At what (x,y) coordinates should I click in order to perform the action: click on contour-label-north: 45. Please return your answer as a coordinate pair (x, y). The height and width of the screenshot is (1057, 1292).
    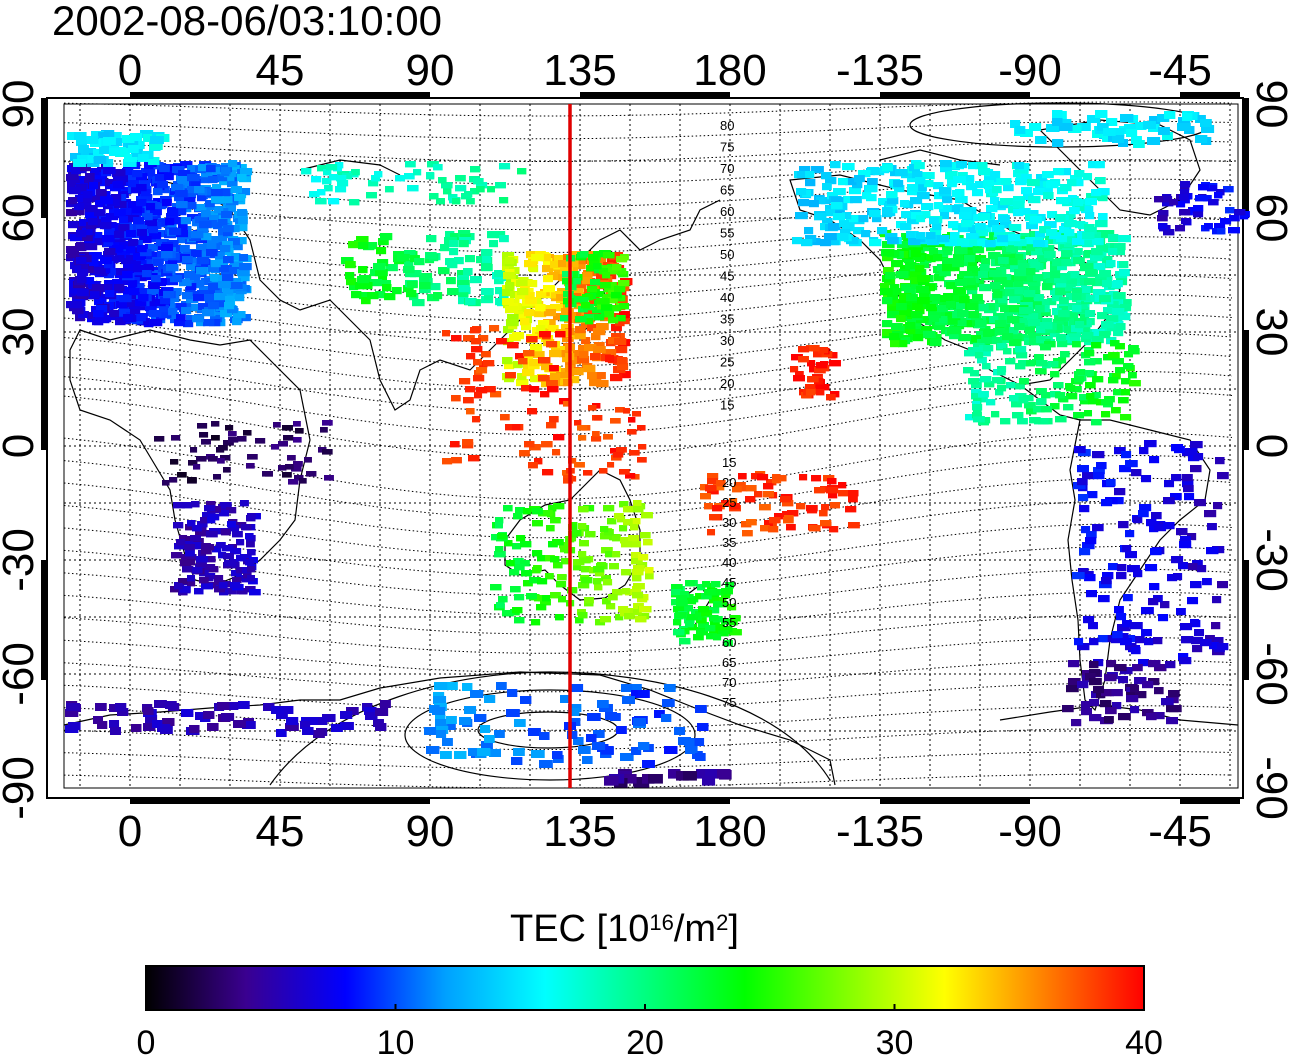
    Looking at the image, I should click on (727, 276).